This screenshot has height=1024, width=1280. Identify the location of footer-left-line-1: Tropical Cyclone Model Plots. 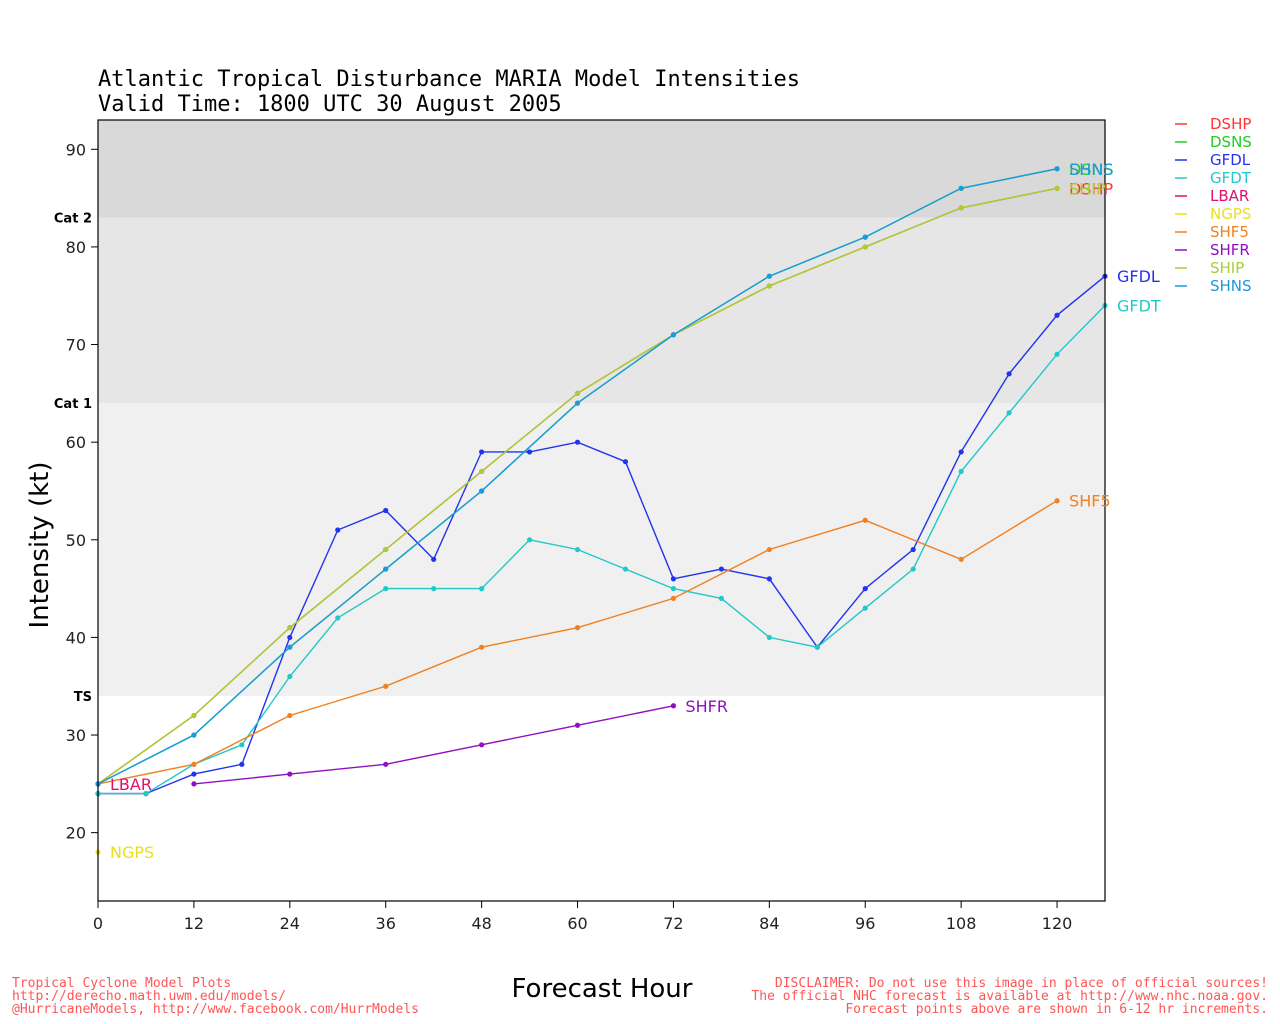
(121, 983).